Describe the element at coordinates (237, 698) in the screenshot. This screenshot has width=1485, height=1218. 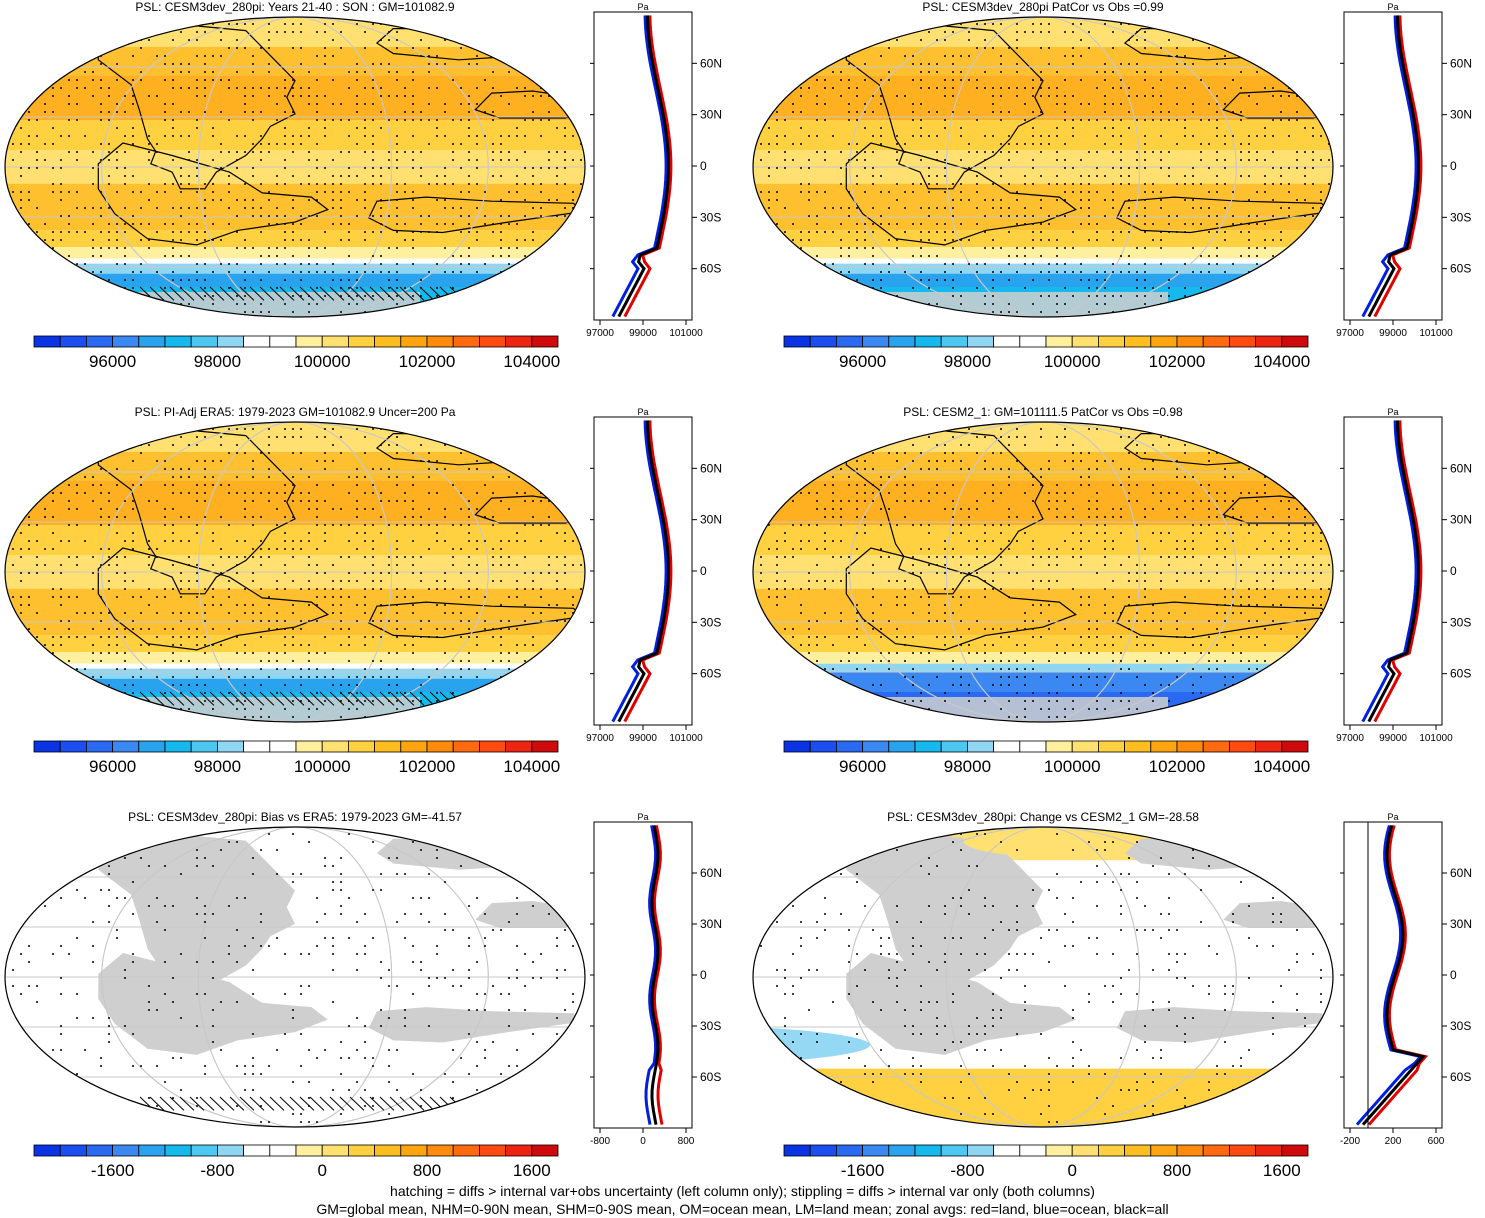
I see `hatch-line` at that location.